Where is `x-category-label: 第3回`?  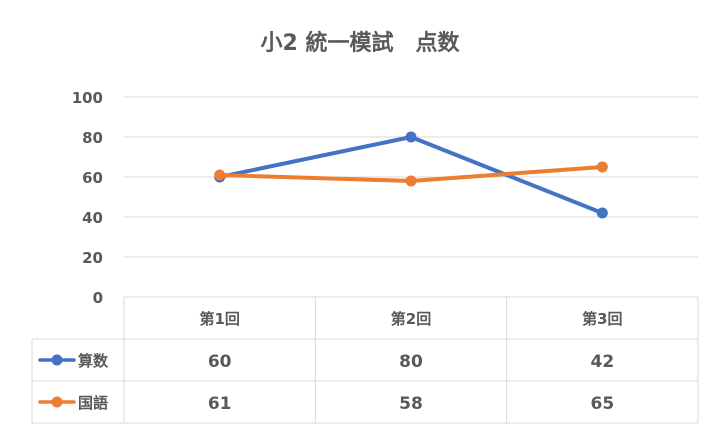
x-category-label: 第3回 is located at coordinates (602, 319).